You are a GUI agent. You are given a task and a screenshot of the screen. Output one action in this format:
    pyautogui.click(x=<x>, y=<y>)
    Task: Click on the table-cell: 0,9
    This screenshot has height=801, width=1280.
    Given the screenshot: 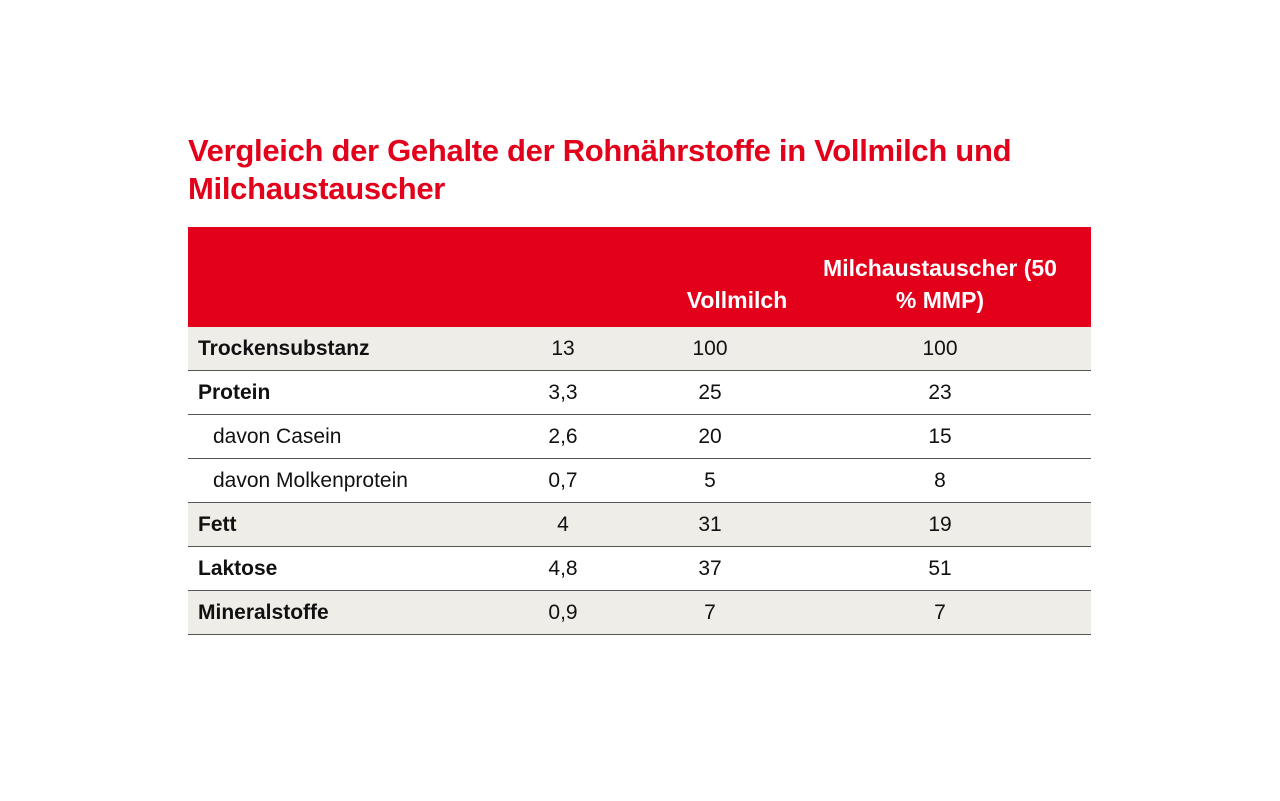 What is the action you would take?
    pyautogui.click(x=563, y=612)
    